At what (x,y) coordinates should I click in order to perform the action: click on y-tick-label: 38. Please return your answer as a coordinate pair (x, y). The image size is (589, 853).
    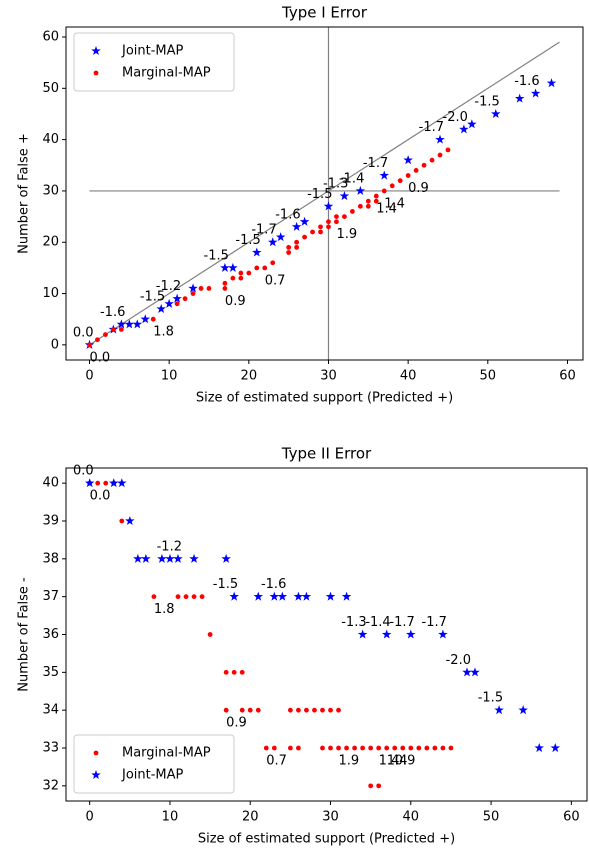
    Looking at the image, I should click on (50, 558).